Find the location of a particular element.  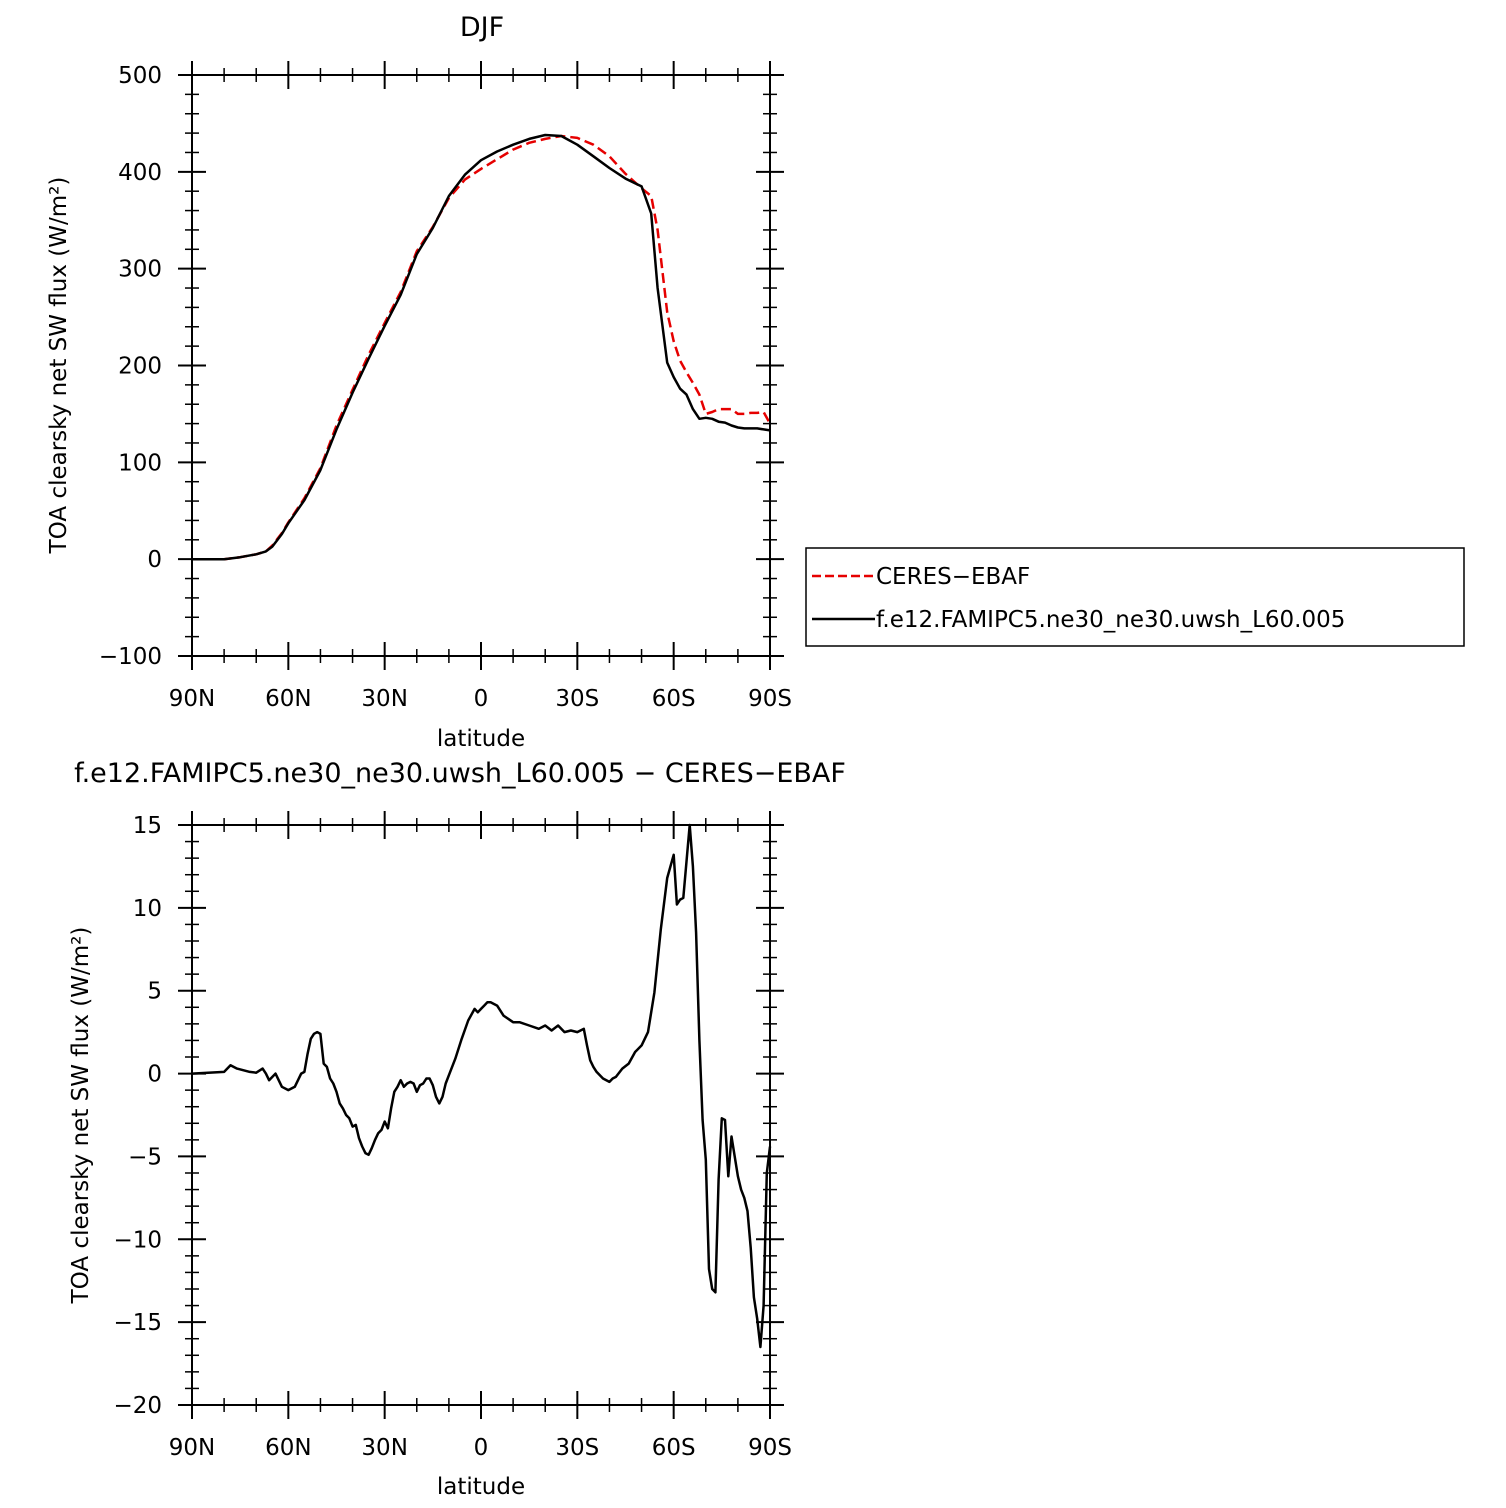

legend-label-ceres: CERES−EBAF is located at coordinates (953, 577).